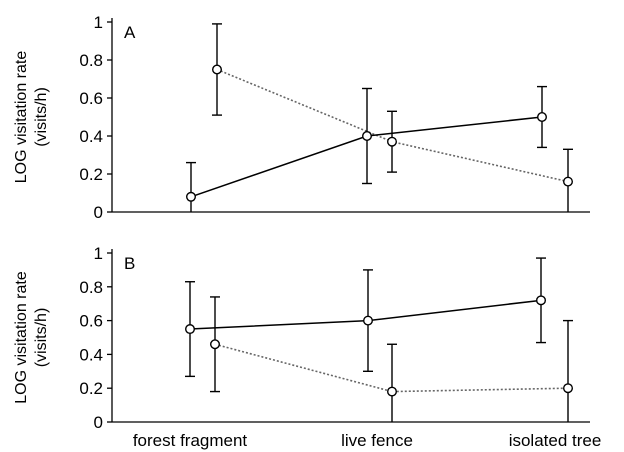 Image resolution: width=624 pixels, height=452 pixels. I want to click on panel-label: B, so click(129, 263).